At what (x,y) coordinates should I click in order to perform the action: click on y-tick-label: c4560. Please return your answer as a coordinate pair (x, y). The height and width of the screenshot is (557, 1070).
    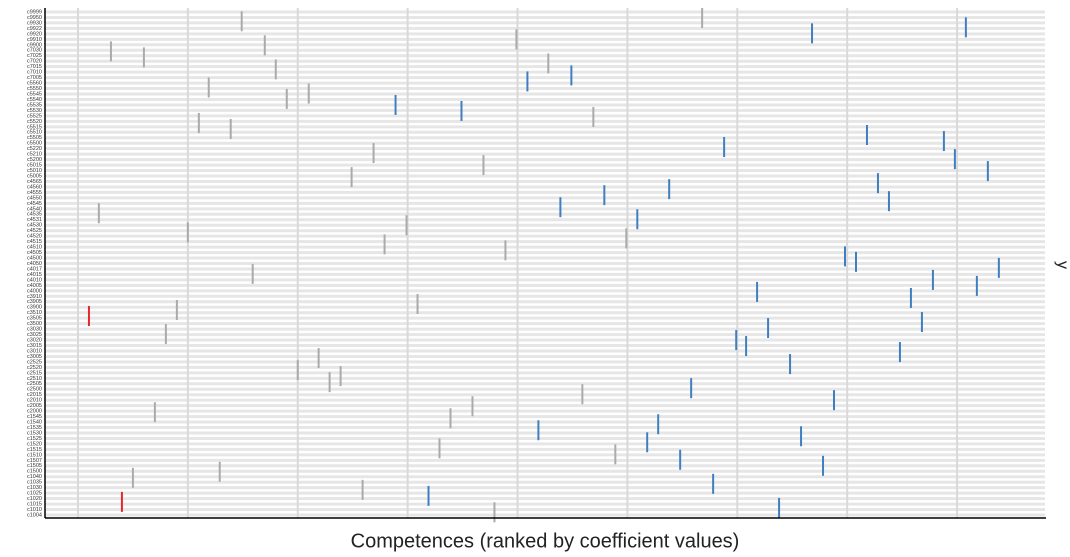
    Looking at the image, I should click on (34, 187).